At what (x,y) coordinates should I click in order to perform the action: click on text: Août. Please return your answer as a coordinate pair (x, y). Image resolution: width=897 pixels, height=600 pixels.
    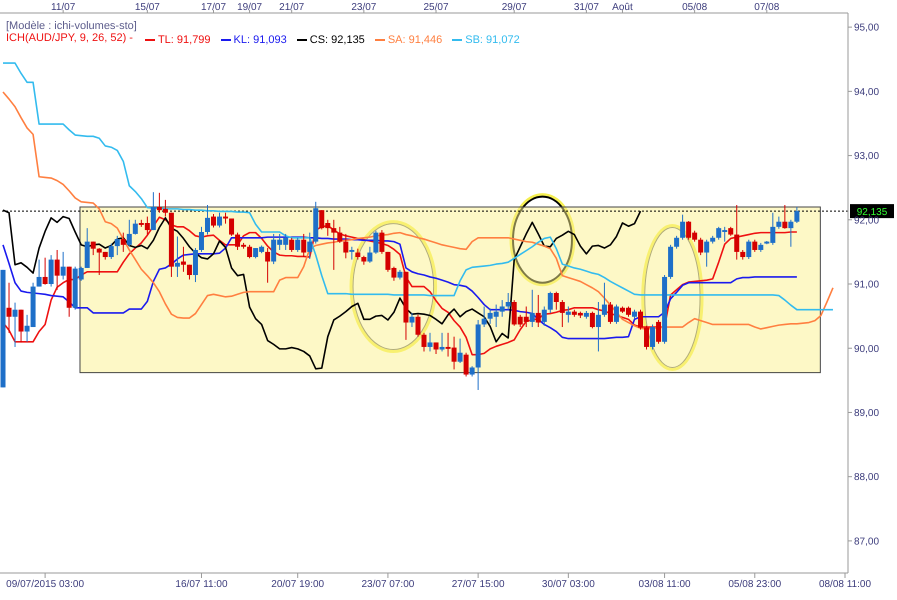
    Looking at the image, I should click on (622, 7).